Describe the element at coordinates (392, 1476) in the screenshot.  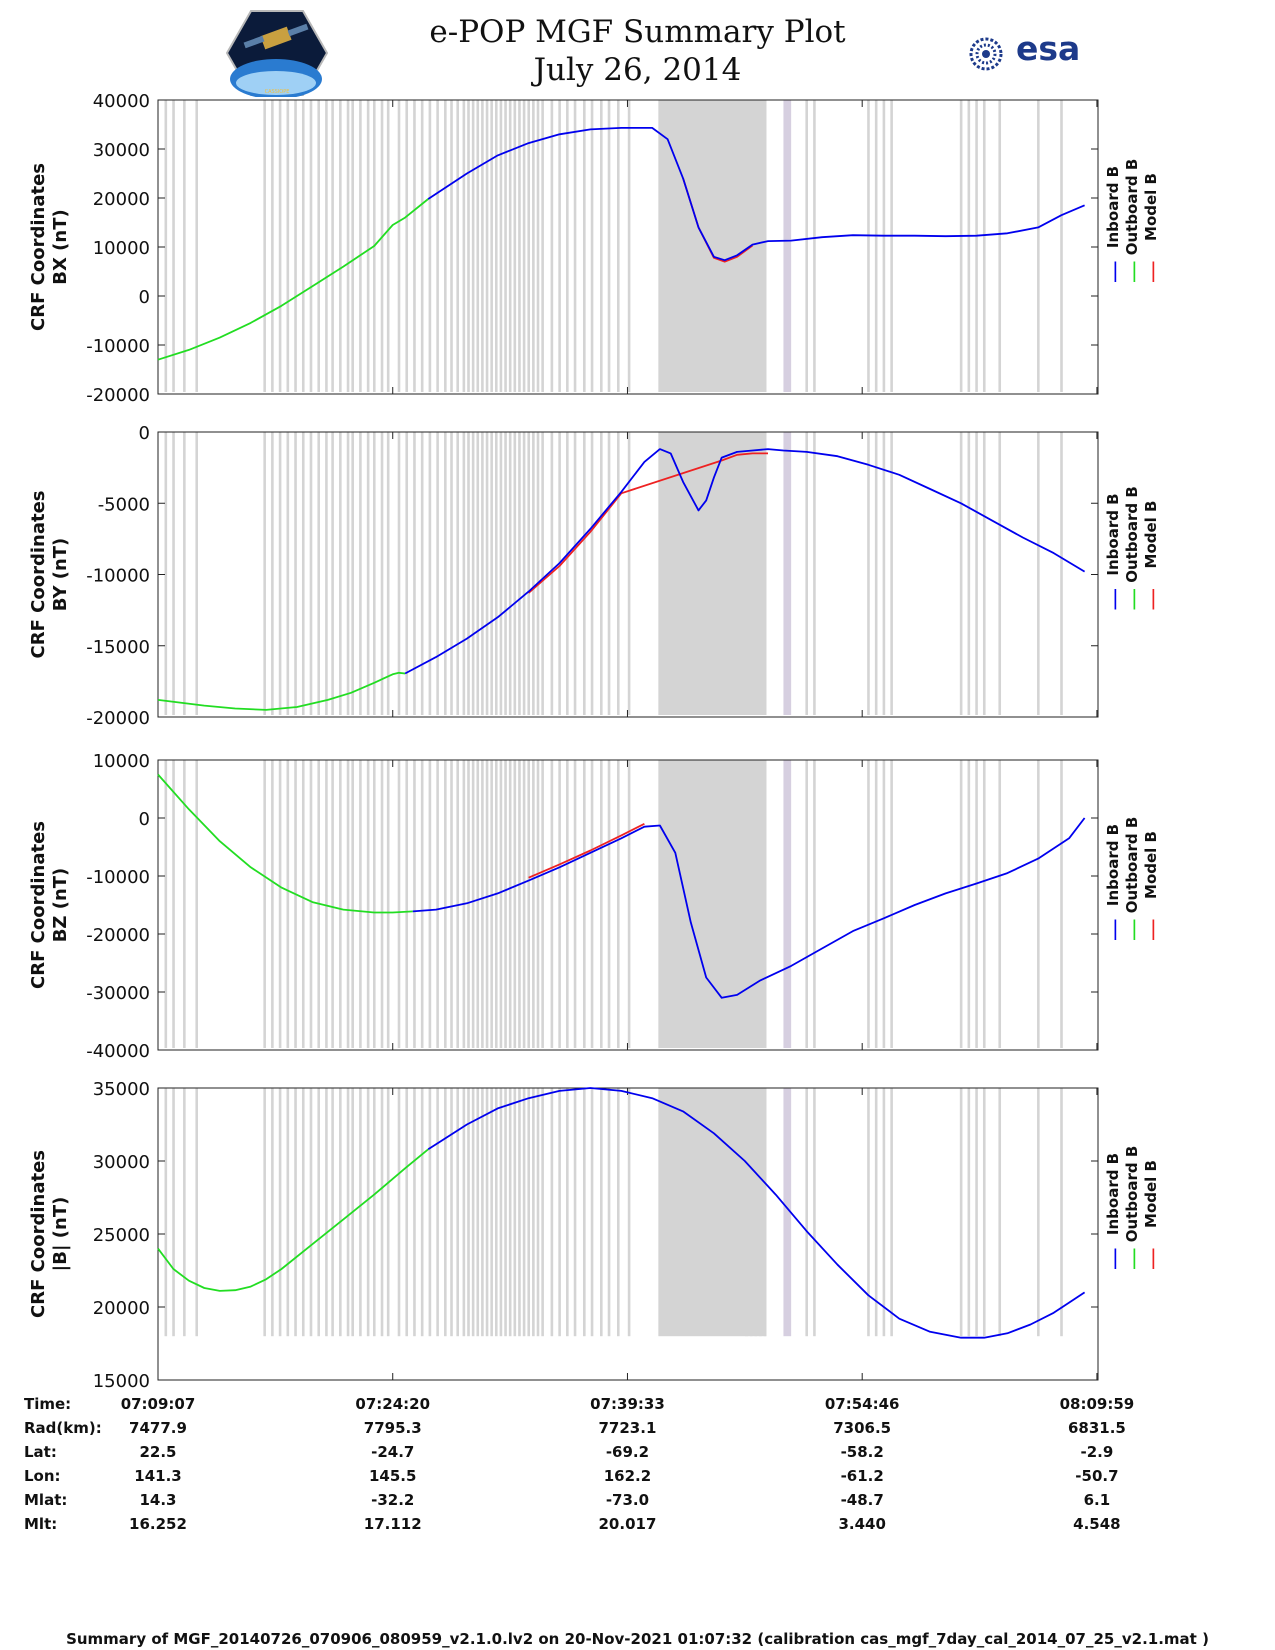
I see `ephemeris-value: 145.5` at that location.